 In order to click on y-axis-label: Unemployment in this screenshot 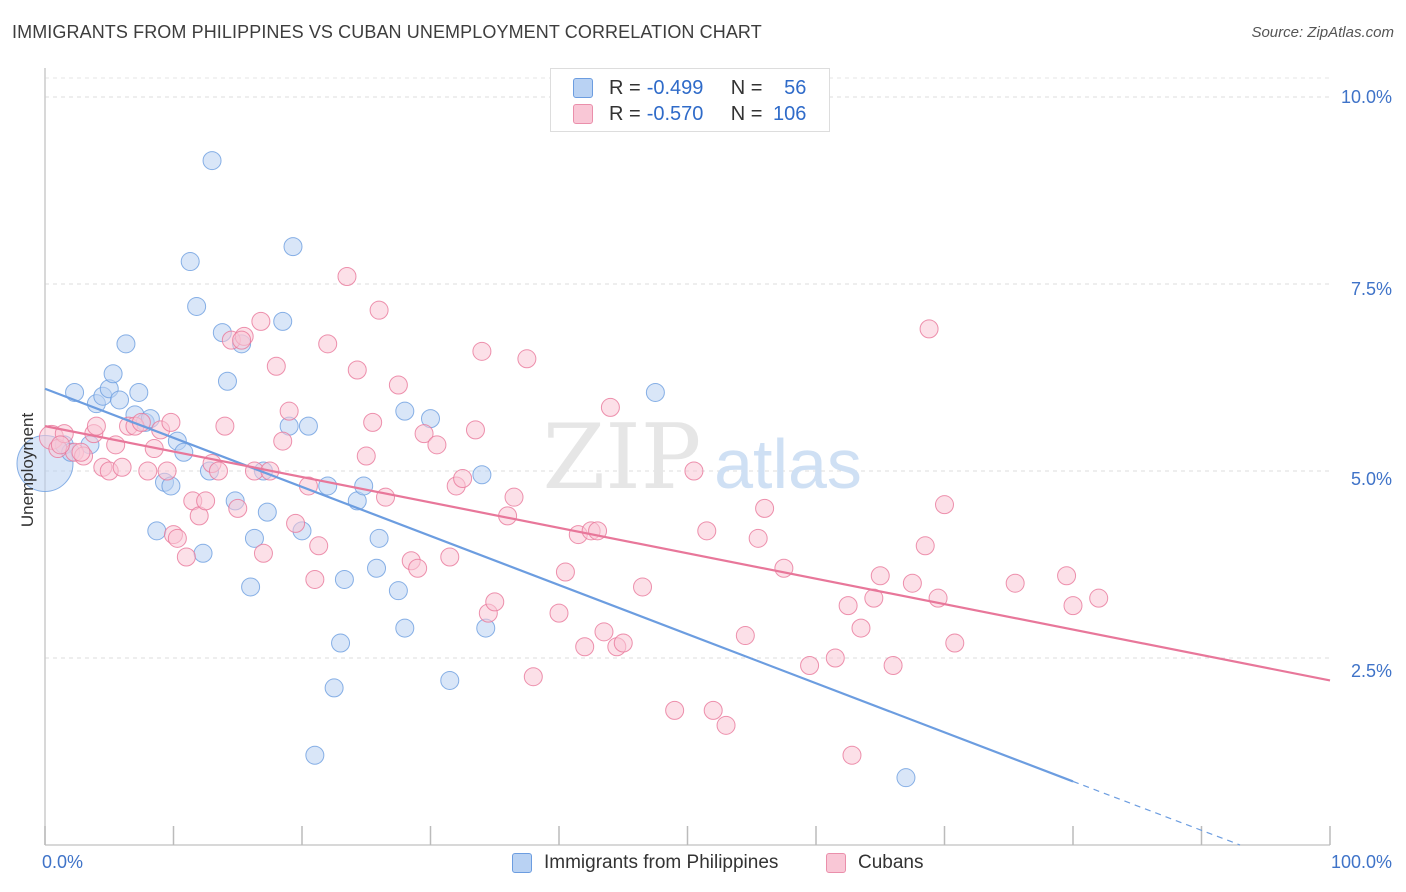, I will do `click(27, 470)`.